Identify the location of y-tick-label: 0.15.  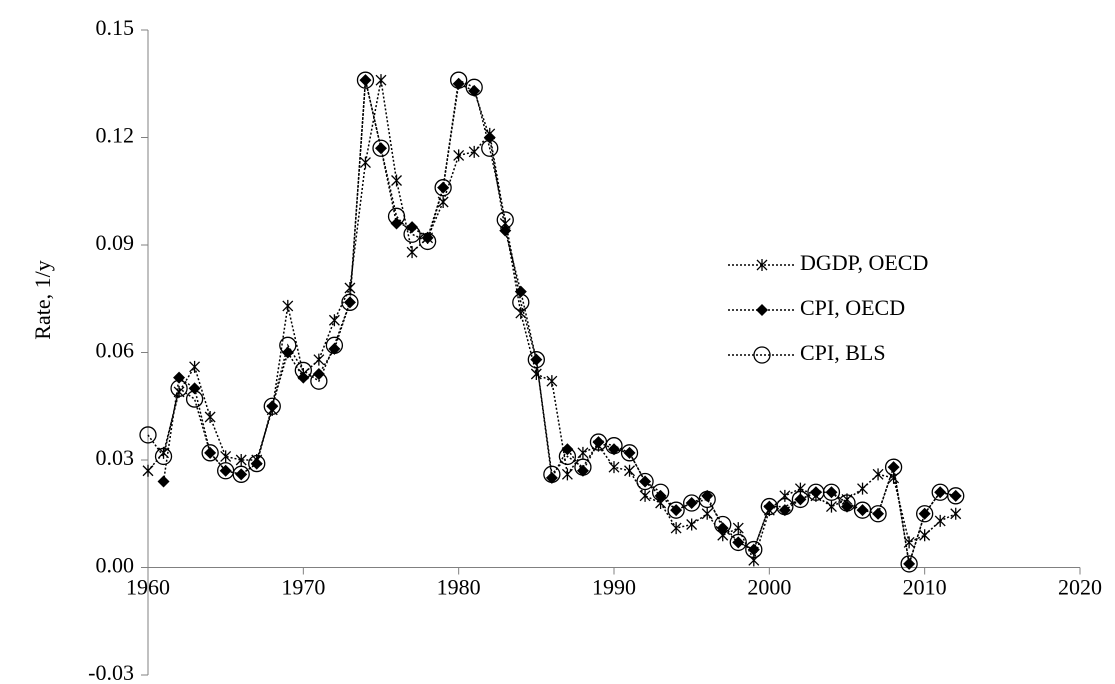
(115, 27).